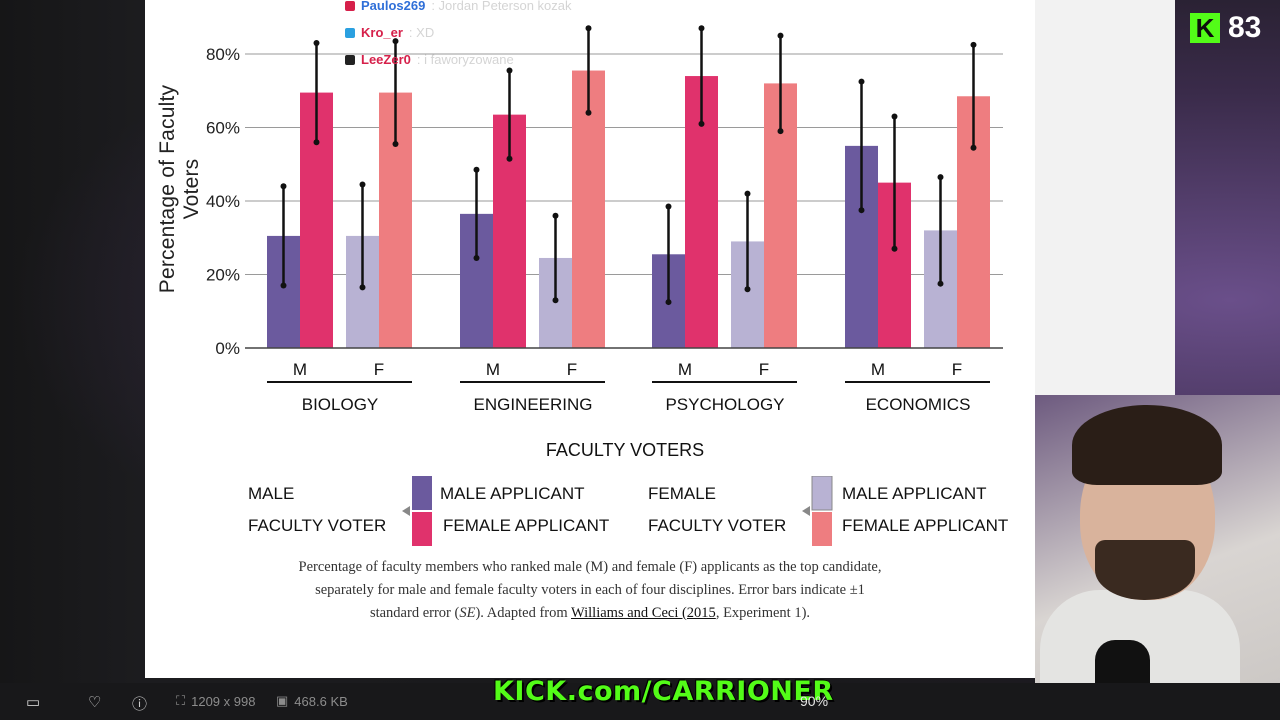 Image resolution: width=1280 pixels, height=720 pixels. What do you see at coordinates (625, 450) in the screenshot?
I see `x-axis-title: FACULTY VOTERS` at bounding box center [625, 450].